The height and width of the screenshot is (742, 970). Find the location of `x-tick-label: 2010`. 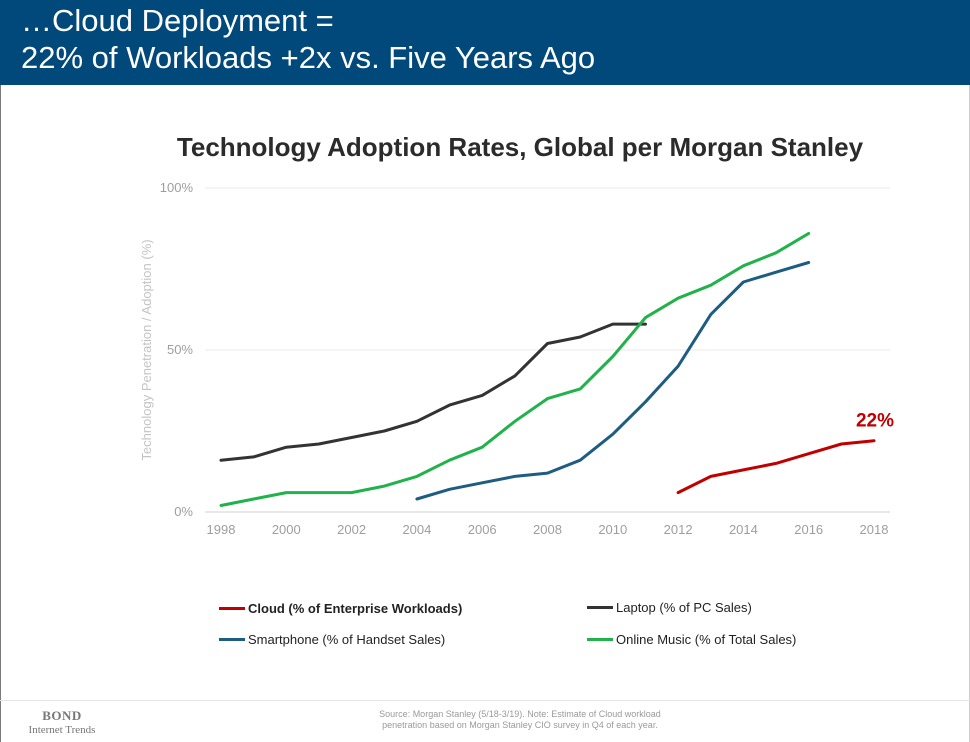

x-tick-label: 2010 is located at coordinates (612, 529).